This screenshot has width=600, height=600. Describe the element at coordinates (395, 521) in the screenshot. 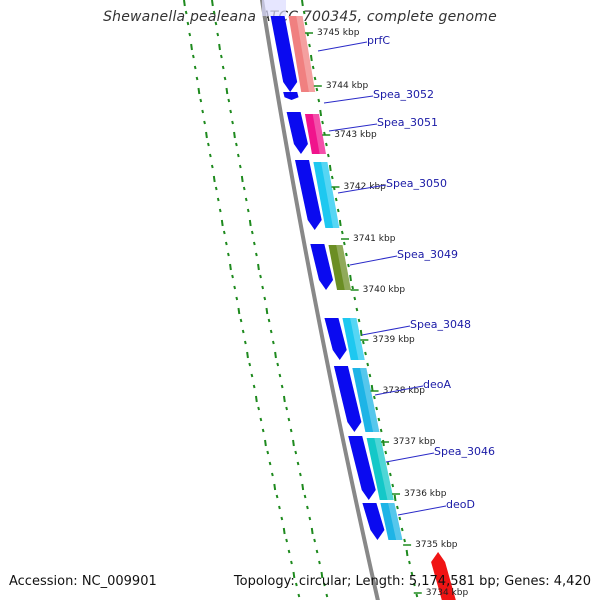

I see `gene-color-8-sheen` at that location.